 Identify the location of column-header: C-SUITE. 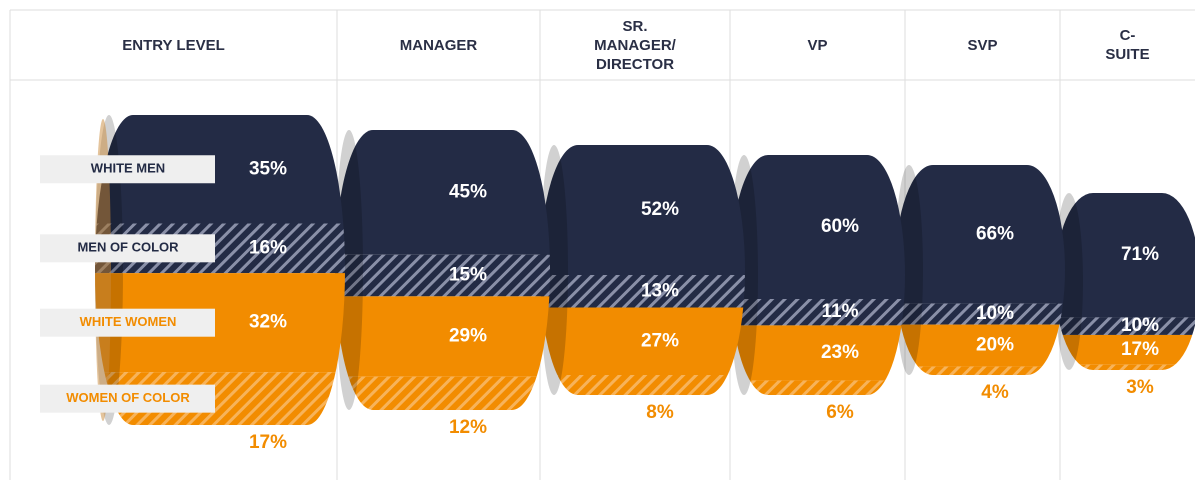
(1127, 45).